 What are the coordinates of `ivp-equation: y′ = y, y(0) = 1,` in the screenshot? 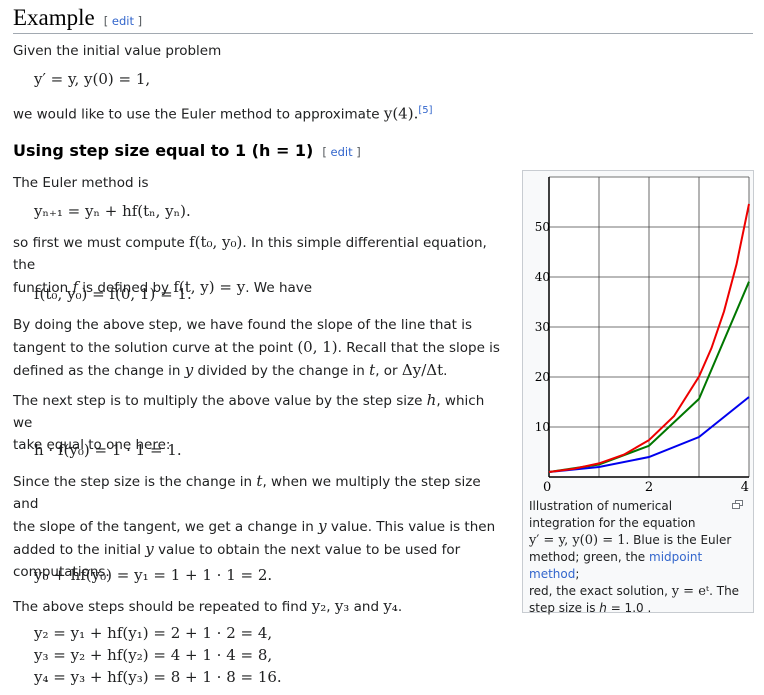 It's located at (92, 79).